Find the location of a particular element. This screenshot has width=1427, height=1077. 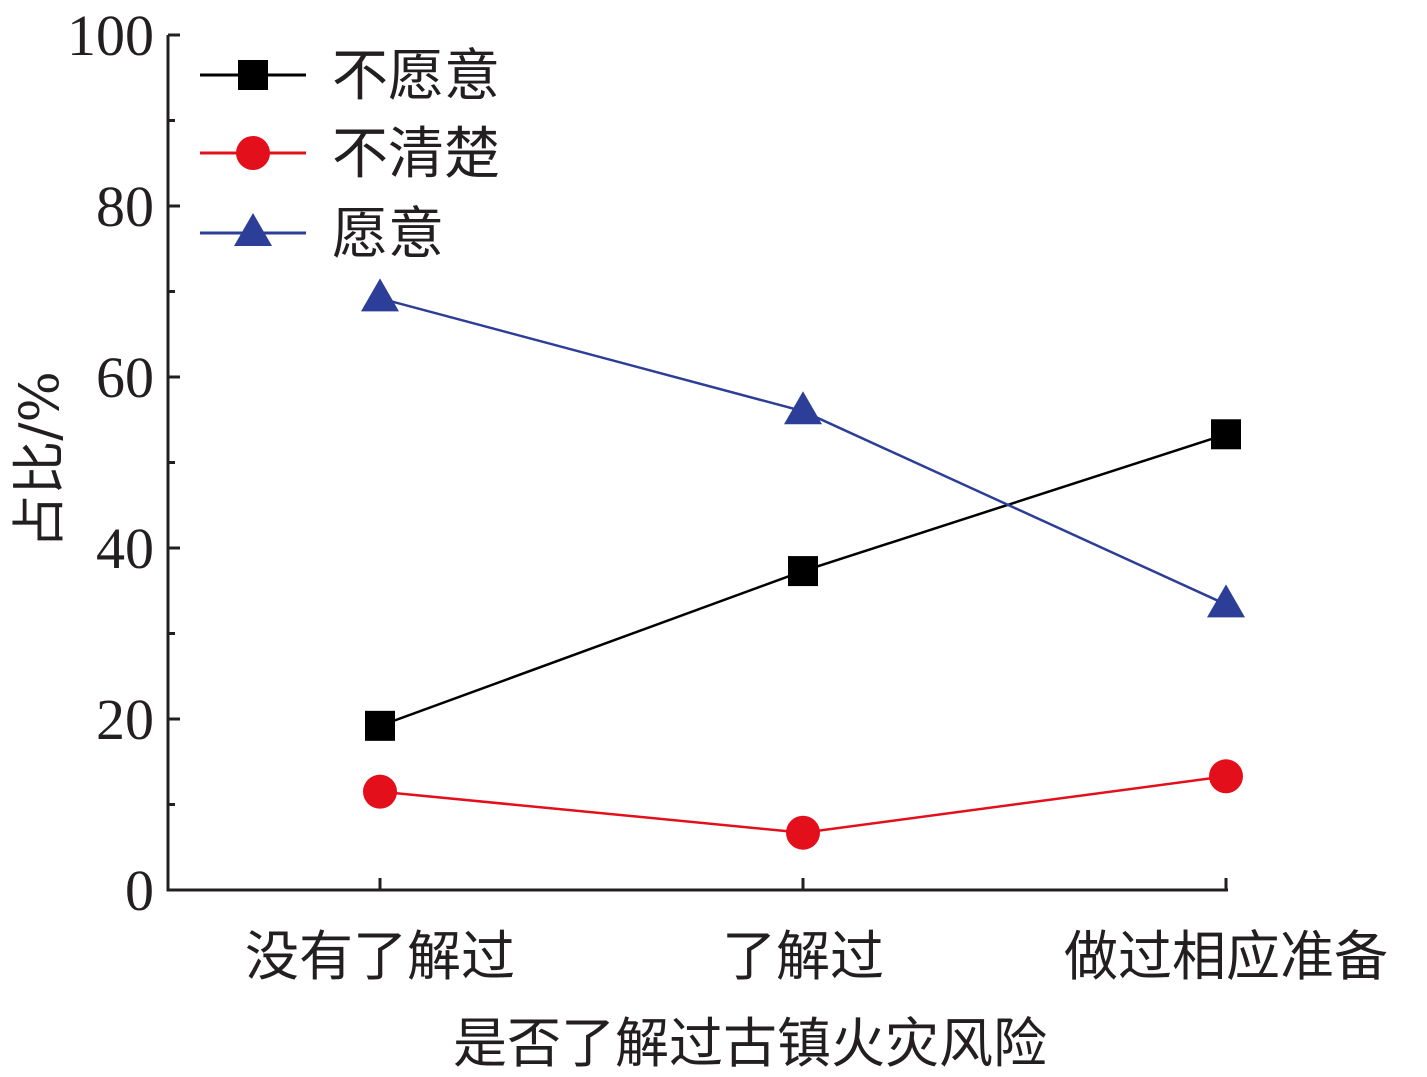

legend-entry: 不愿意 is located at coordinates (350, 76).